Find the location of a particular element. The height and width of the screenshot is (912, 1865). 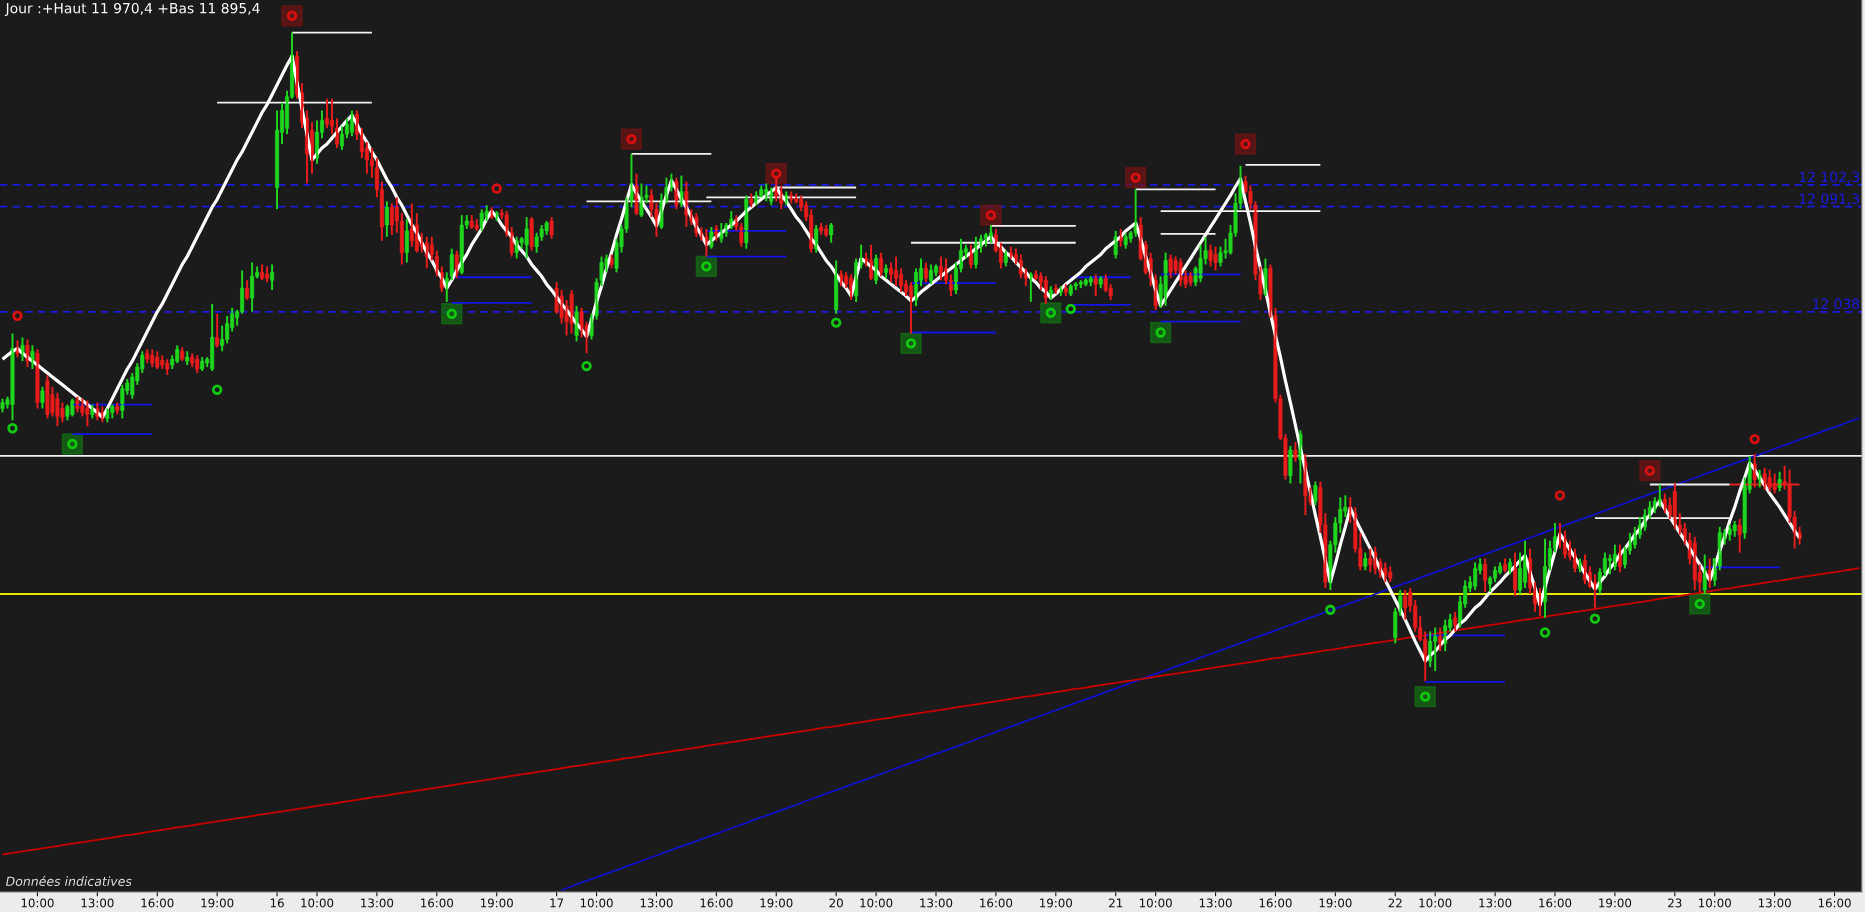

x-tick-label: 23 is located at coordinates (1675, 903).